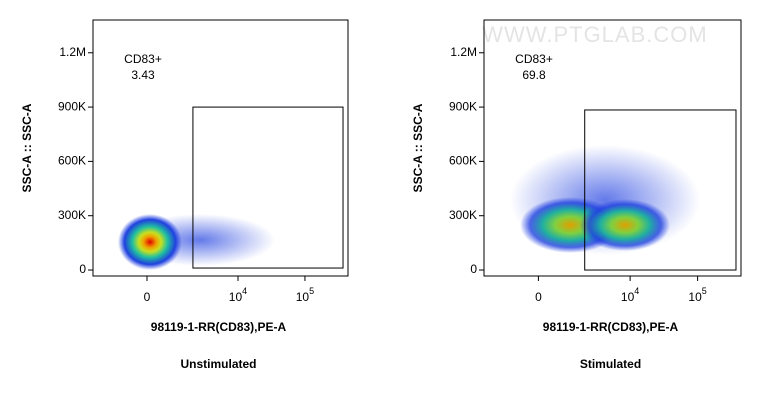 The height and width of the screenshot is (403, 763). Describe the element at coordinates (218, 364) in the screenshot. I see `caption: Unstimulated` at that location.